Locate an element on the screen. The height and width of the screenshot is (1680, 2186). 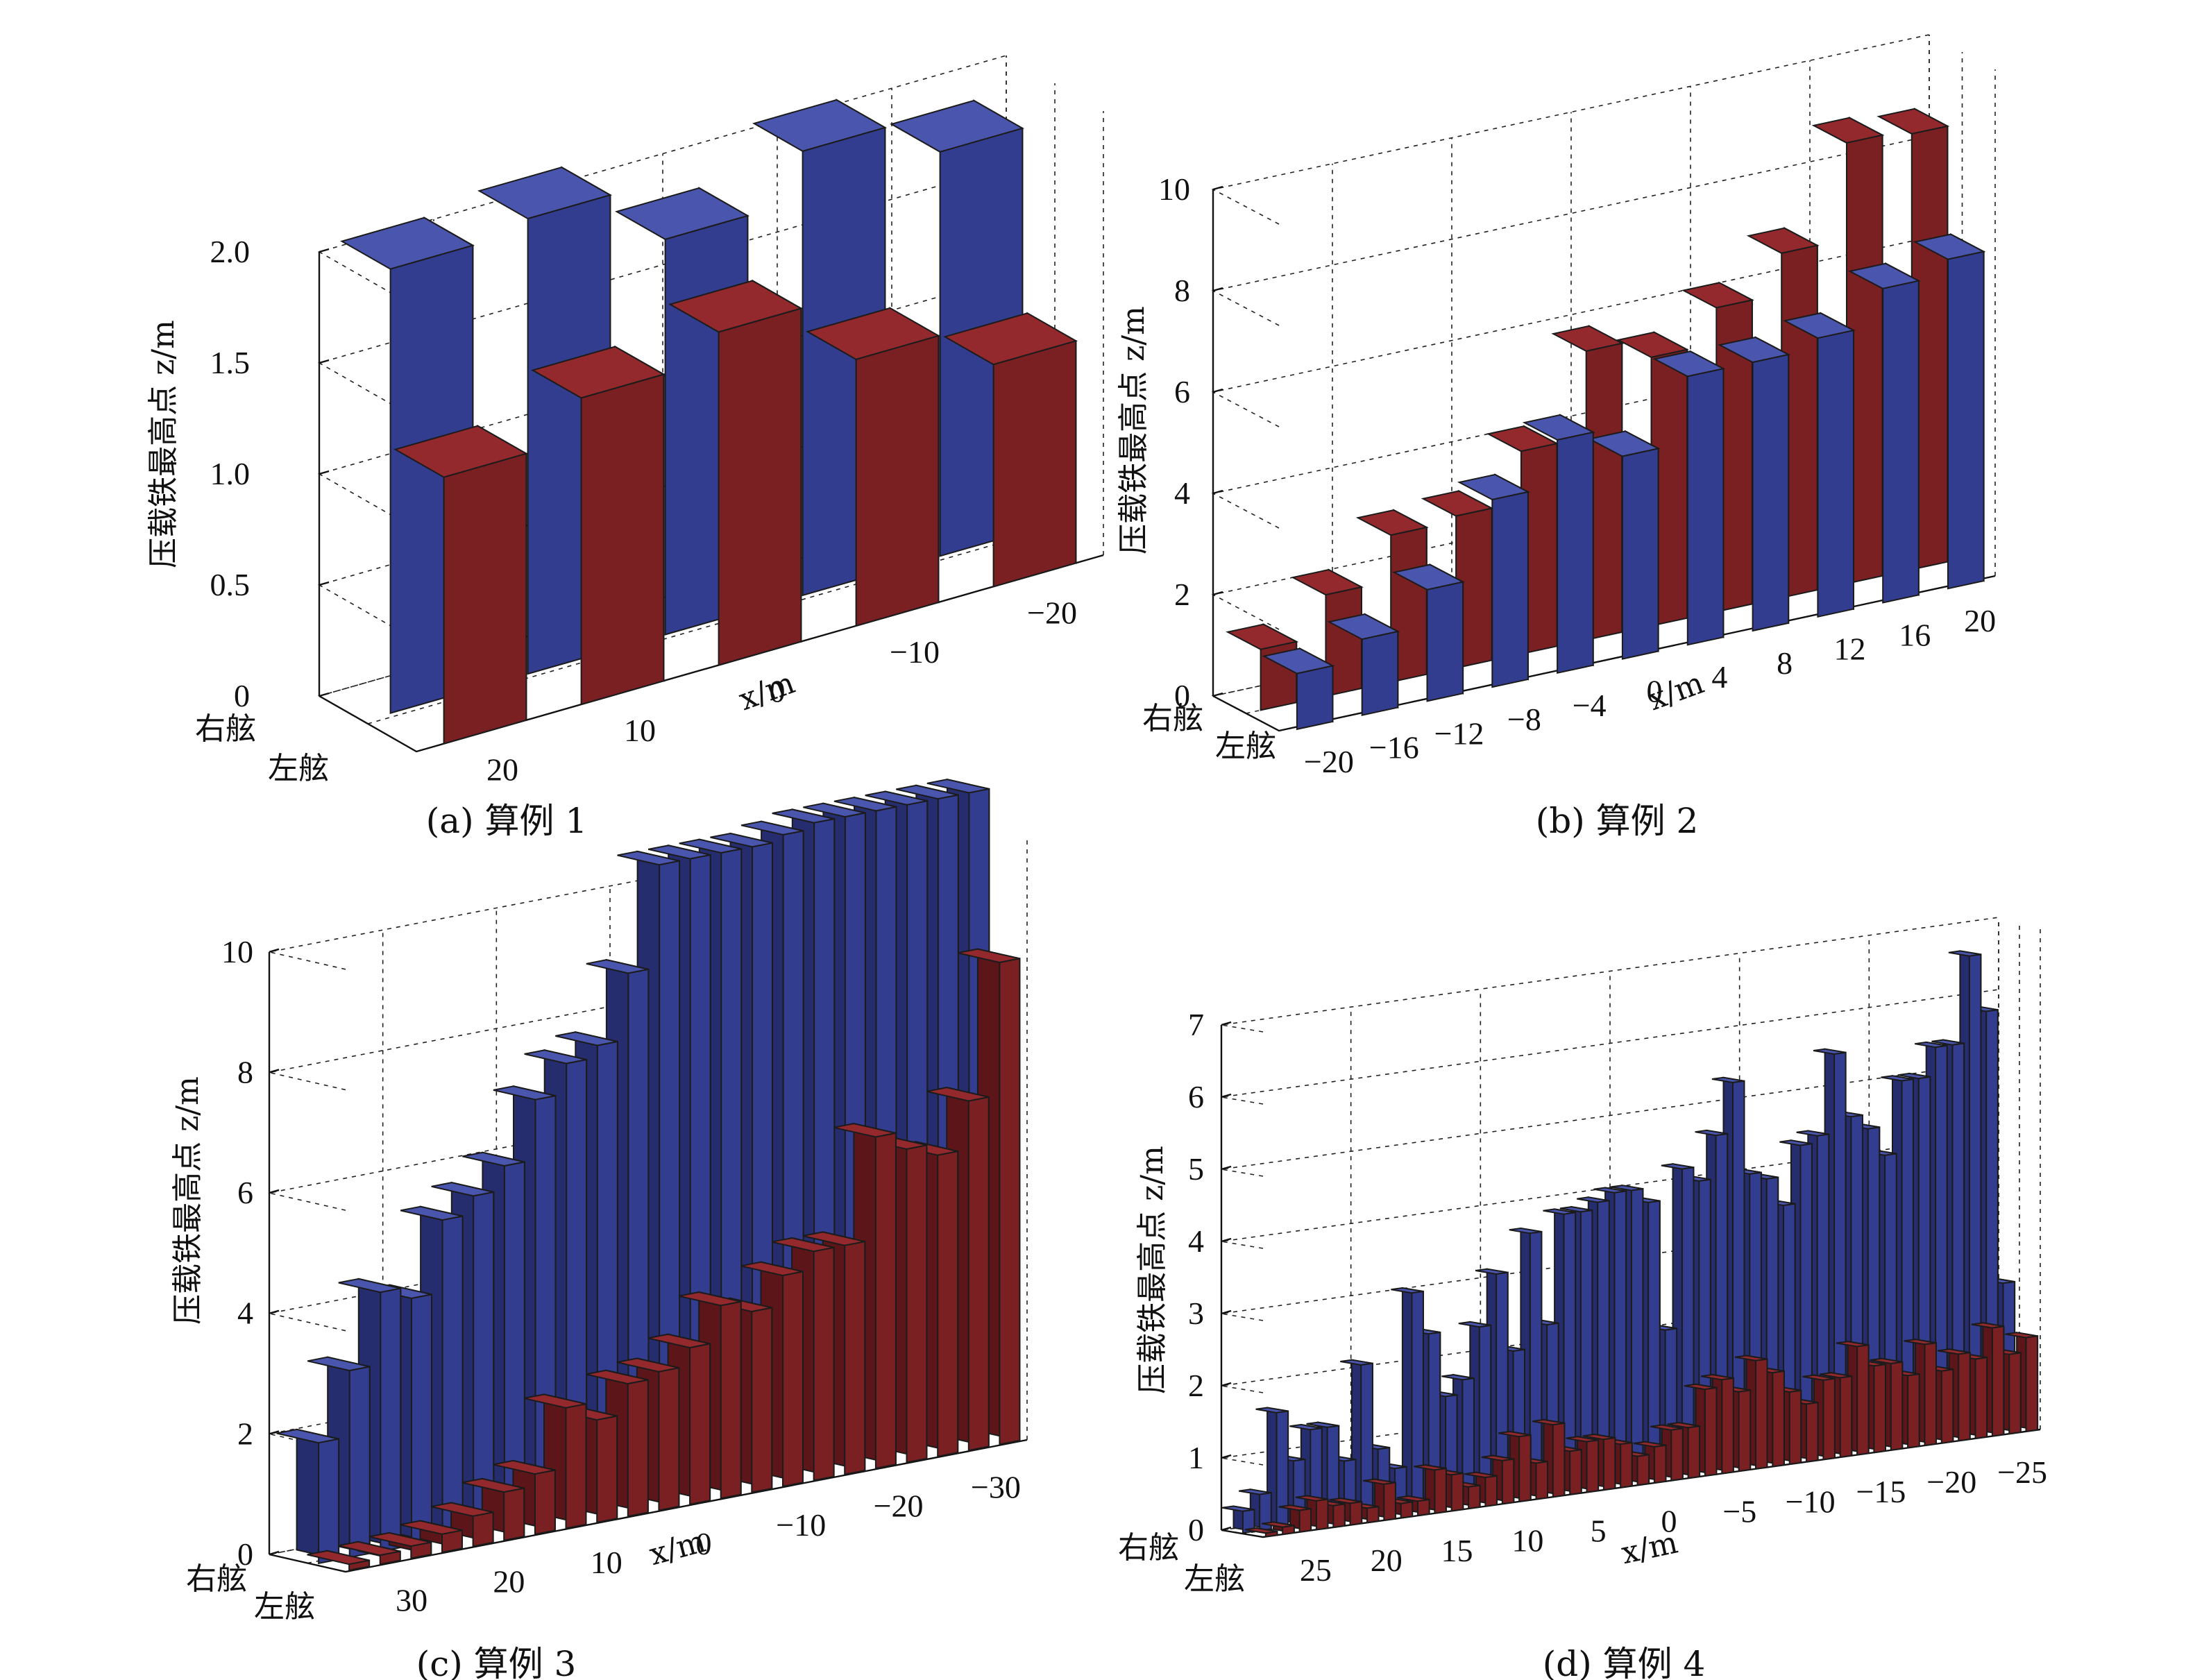
x-tick-label: 25 is located at coordinates (1316, 1570).